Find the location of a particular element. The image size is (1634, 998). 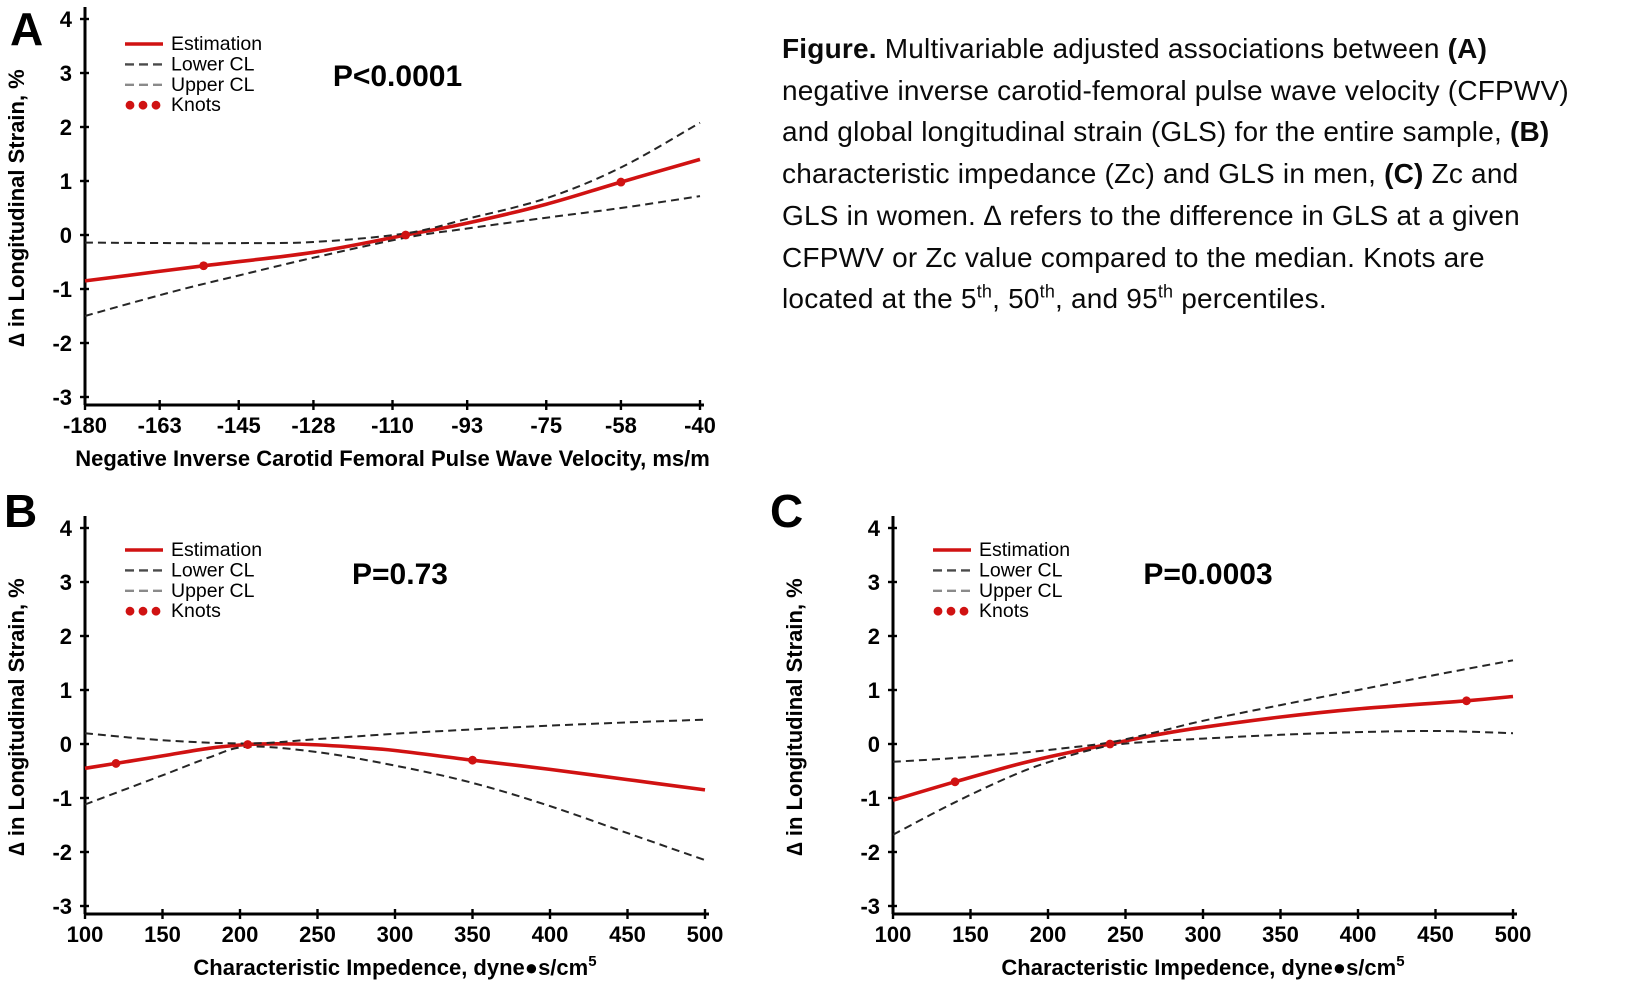

panel-c-label: C is located at coordinates (787, 511).